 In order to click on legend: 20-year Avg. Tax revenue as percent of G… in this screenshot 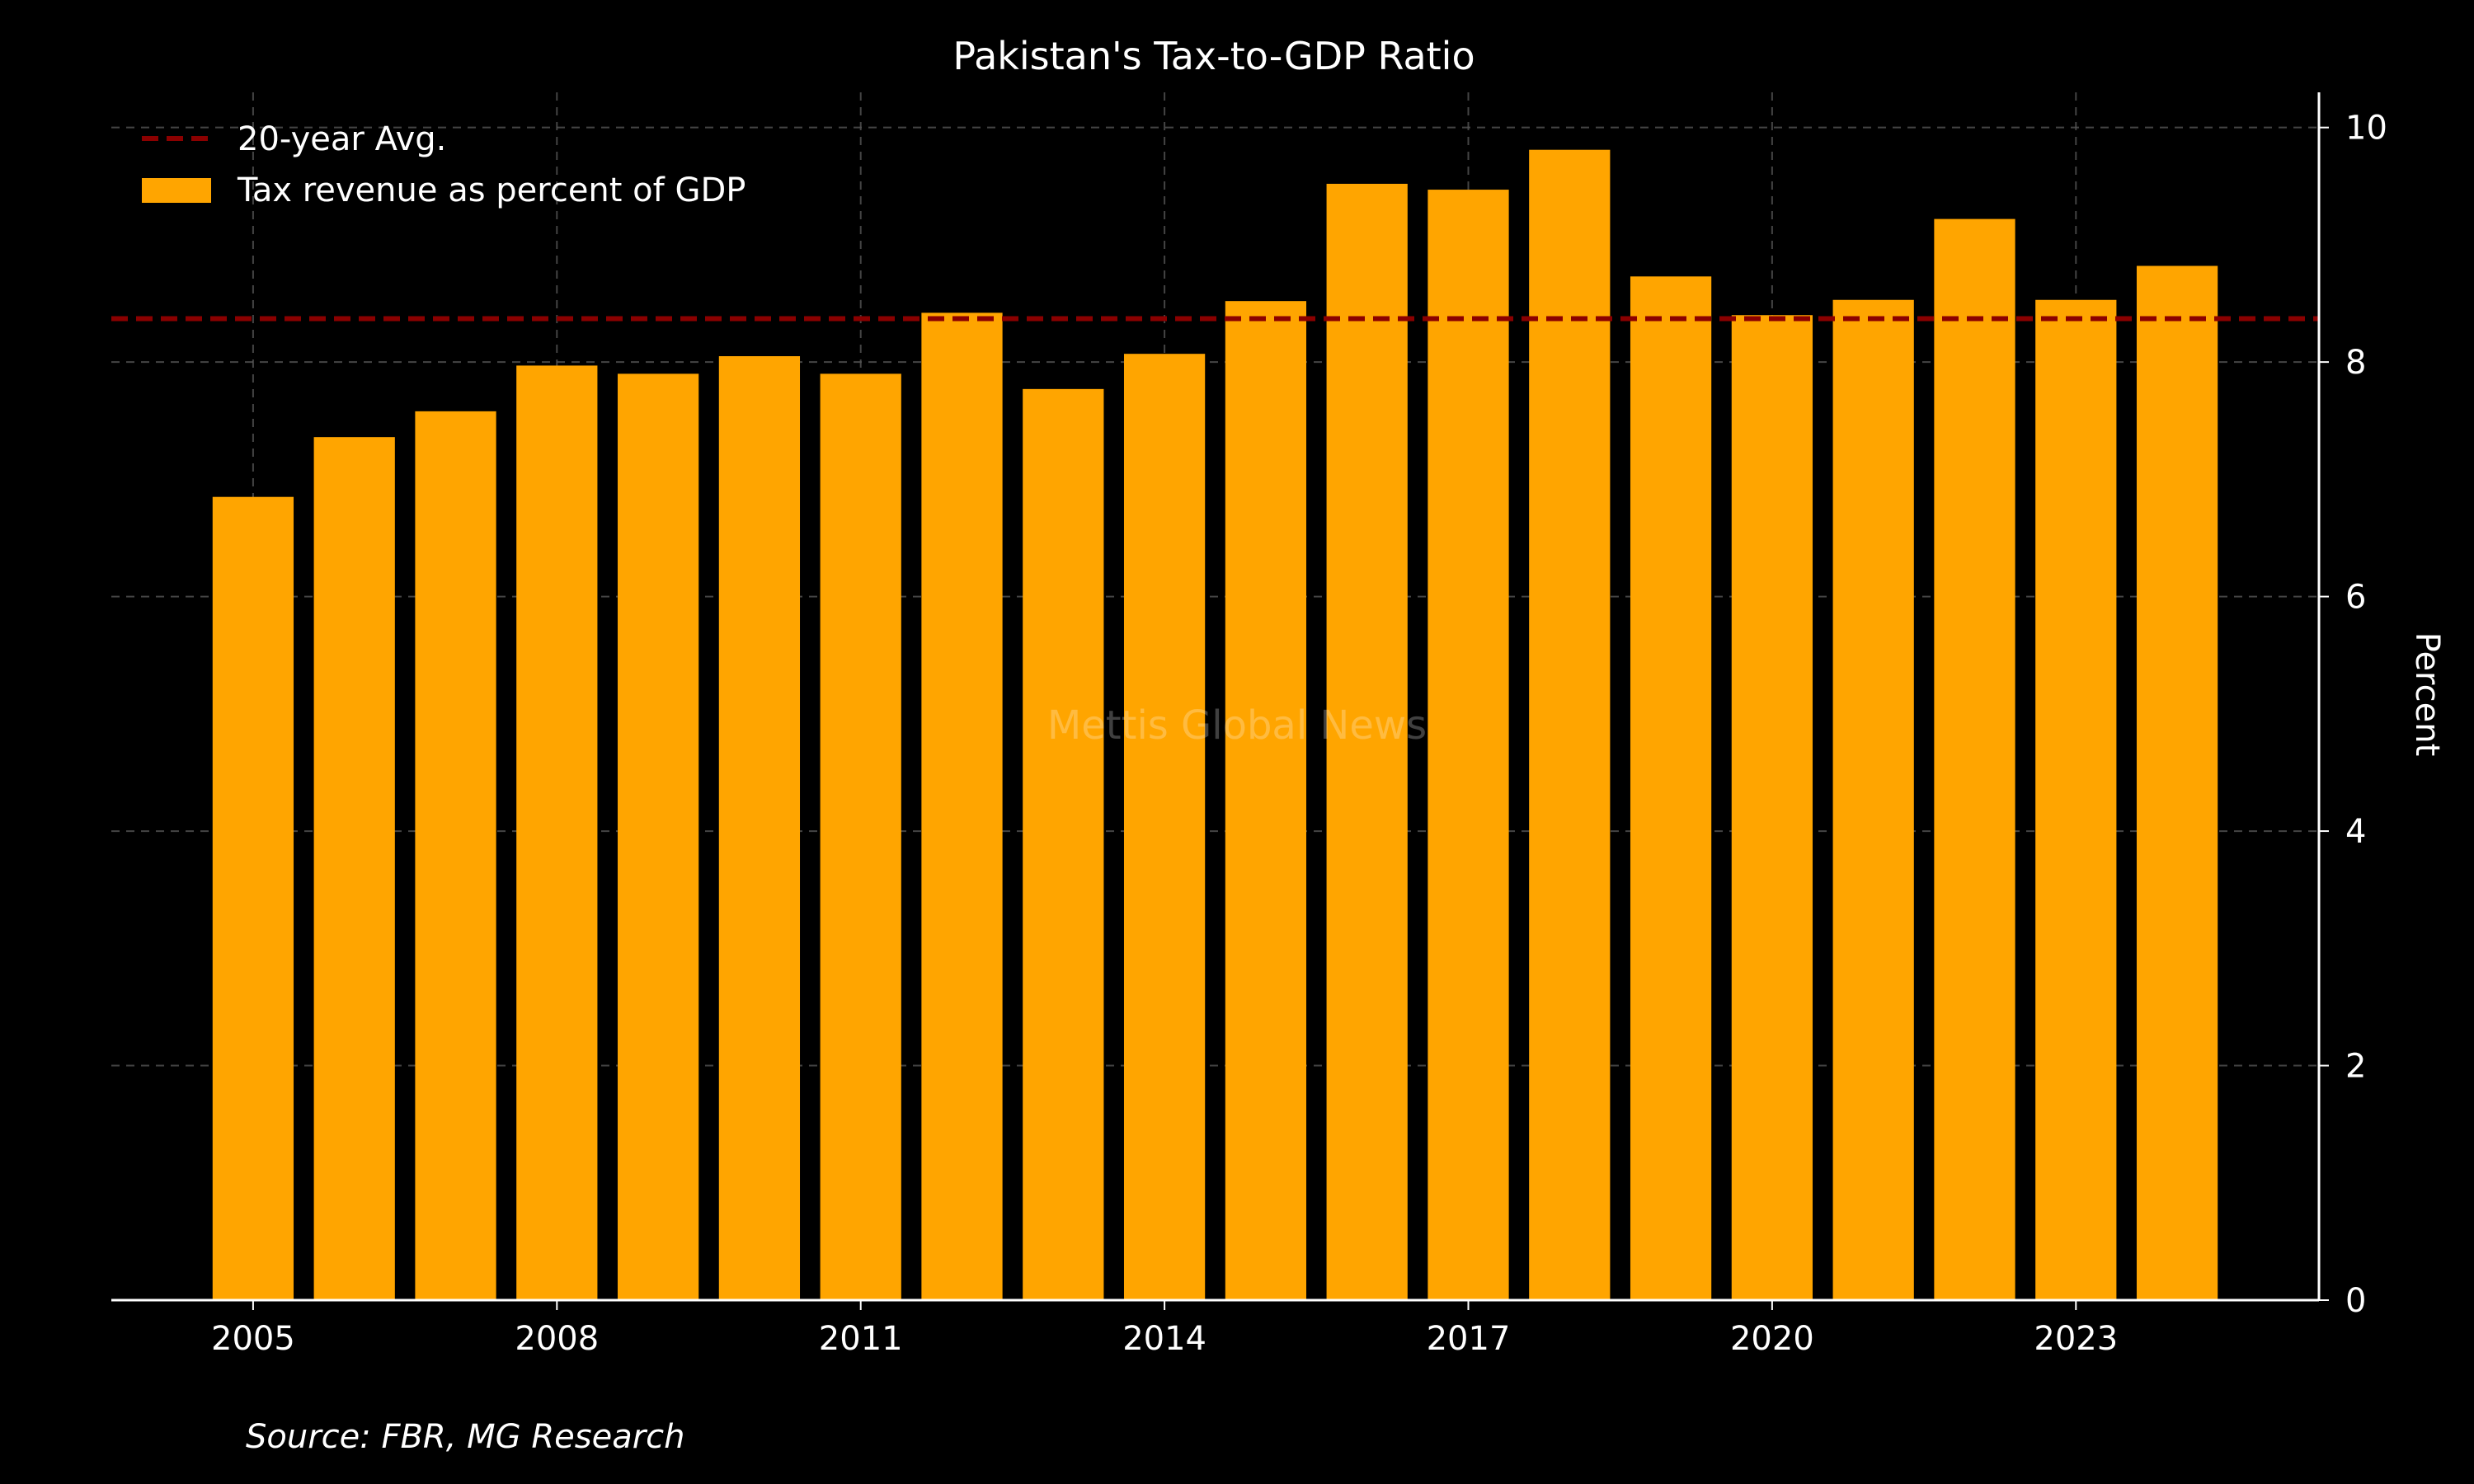, I will do `click(443, 164)`.